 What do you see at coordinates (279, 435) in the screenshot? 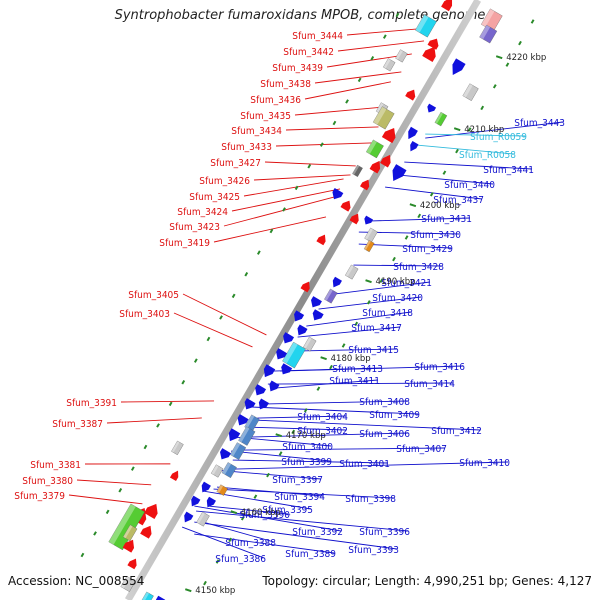
I see `kbp-tick` at bounding box center [279, 435].